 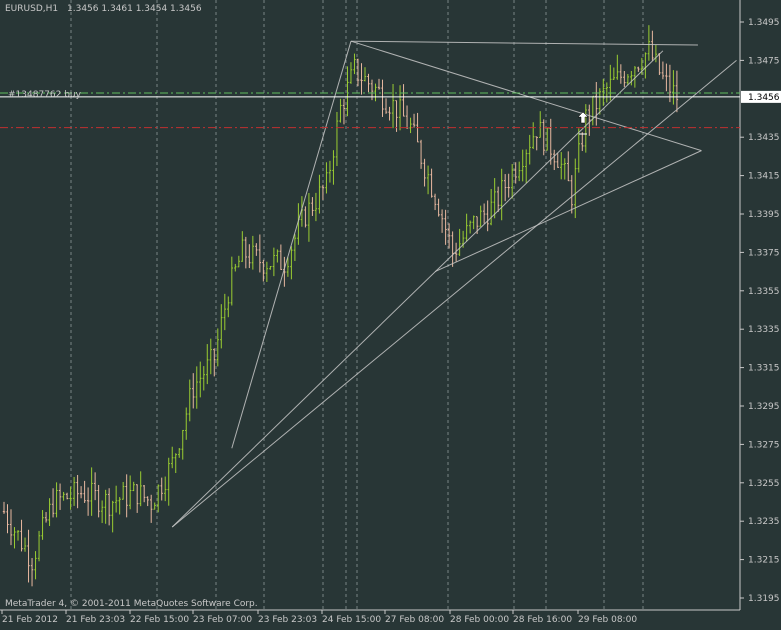 What do you see at coordinates (764, 292) in the screenshot?
I see `price-tick-label: 1.3355` at bounding box center [764, 292].